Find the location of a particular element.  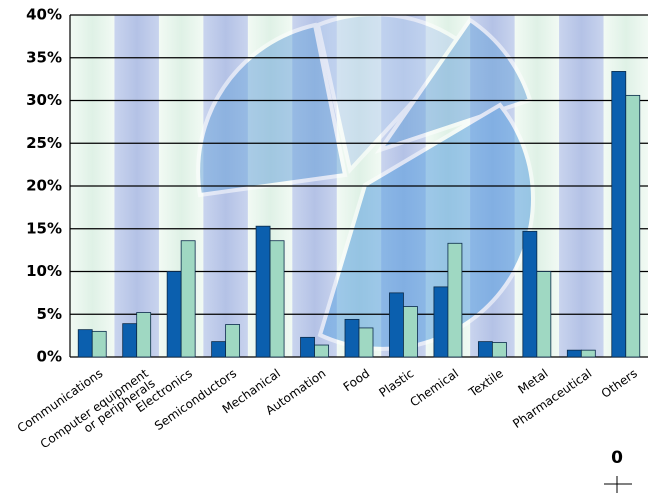

y-tick-label: 5% is located at coordinates (49, 314).